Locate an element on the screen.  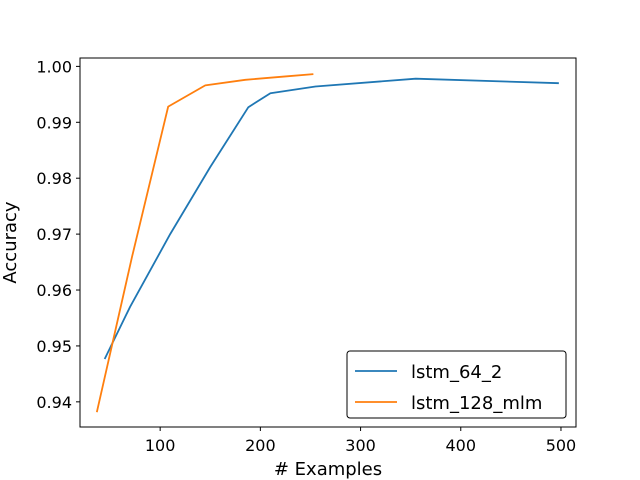
legend-label-lstm-128-mlm: lstm_128_mlm is located at coordinates (476, 403).